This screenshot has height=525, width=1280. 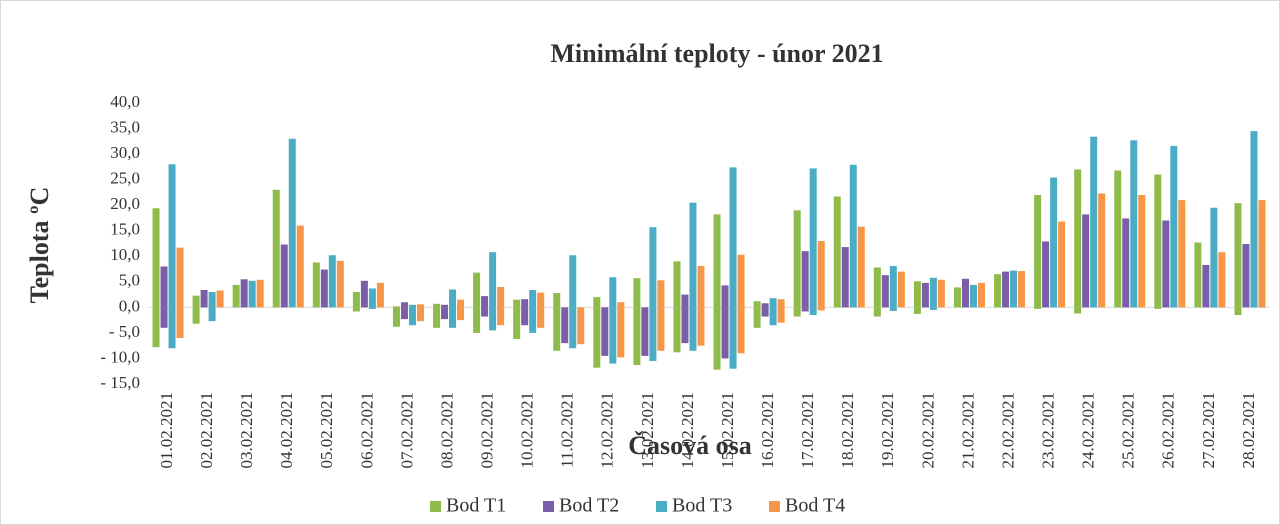 I want to click on y-tick-label: 0,0, so click(x=129, y=305).